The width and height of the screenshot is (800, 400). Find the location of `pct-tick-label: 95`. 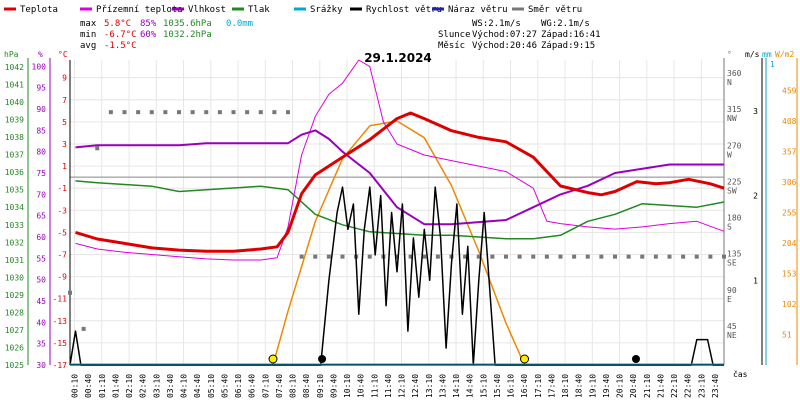

pct-tick-label: 95 is located at coordinates (41, 88).